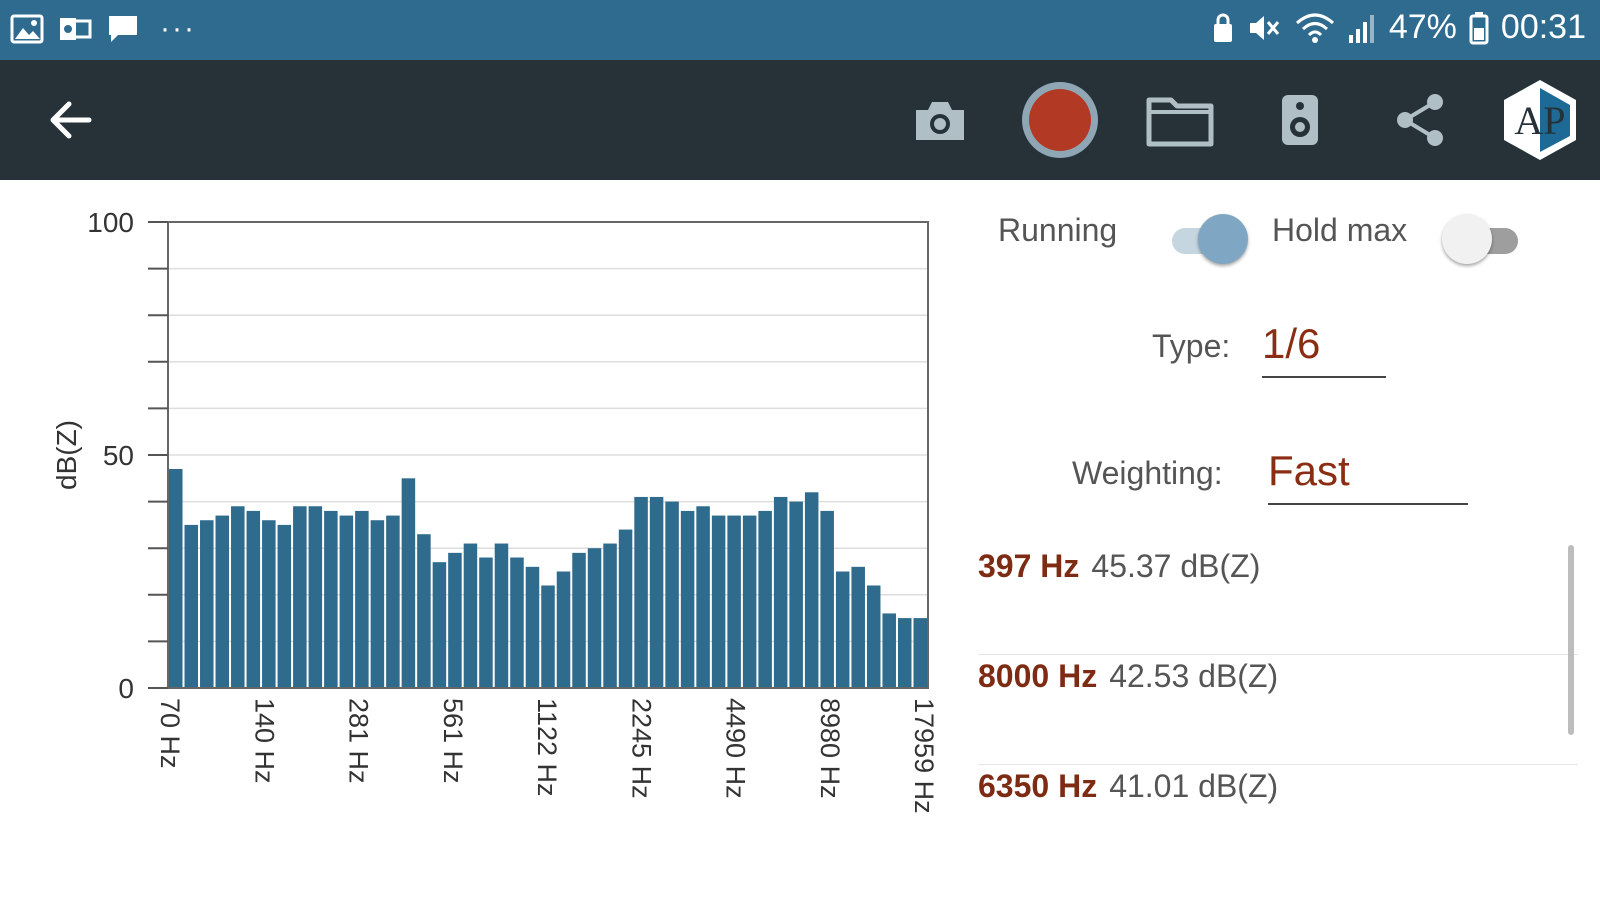  I want to click on signal-icon, so click(1361, 28).